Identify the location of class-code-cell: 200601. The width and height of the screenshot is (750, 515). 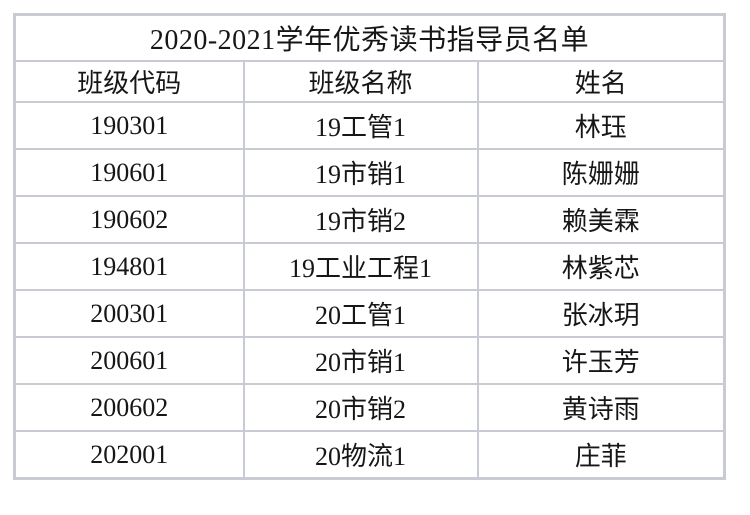
(129, 360).